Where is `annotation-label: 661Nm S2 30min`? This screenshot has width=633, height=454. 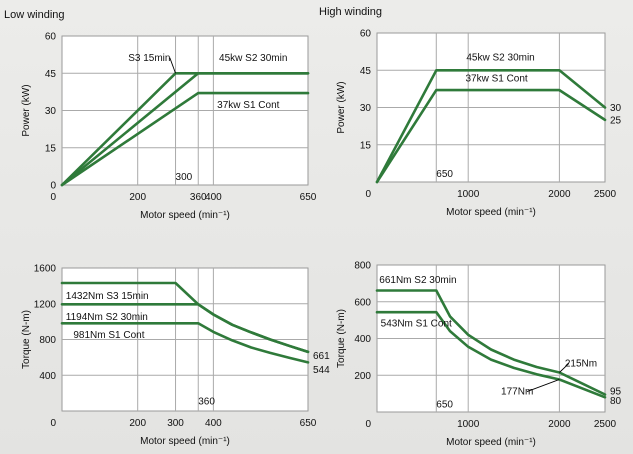 annotation-label: 661Nm S2 30min is located at coordinates (417, 280).